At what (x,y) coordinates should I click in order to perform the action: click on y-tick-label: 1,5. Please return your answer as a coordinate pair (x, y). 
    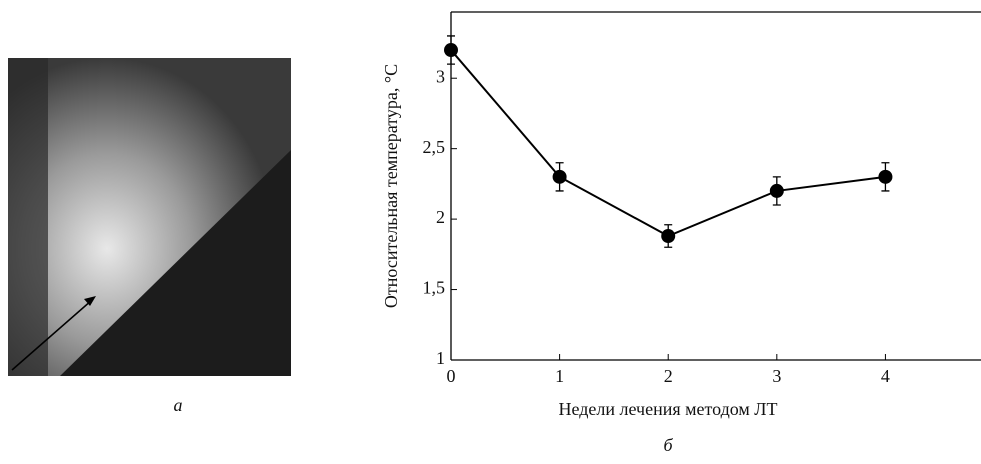
    Looking at the image, I should click on (434, 288).